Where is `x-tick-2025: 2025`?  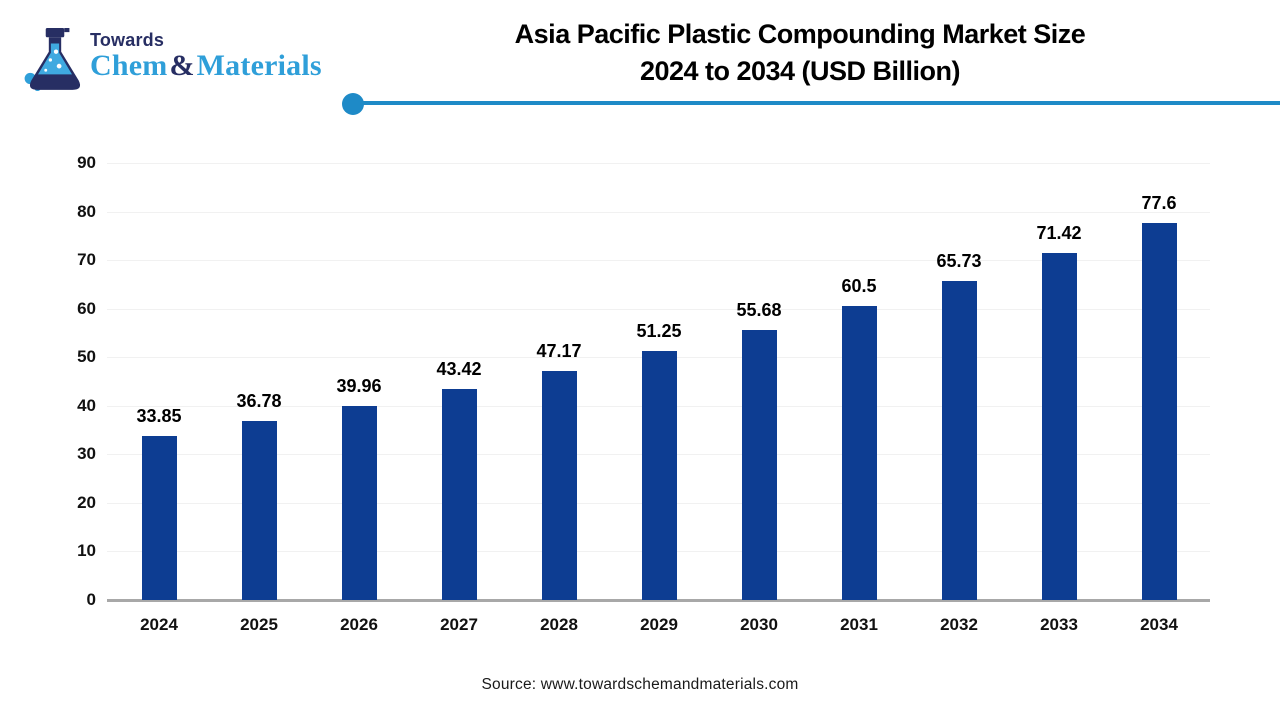 x-tick-2025: 2025 is located at coordinates (259, 624).